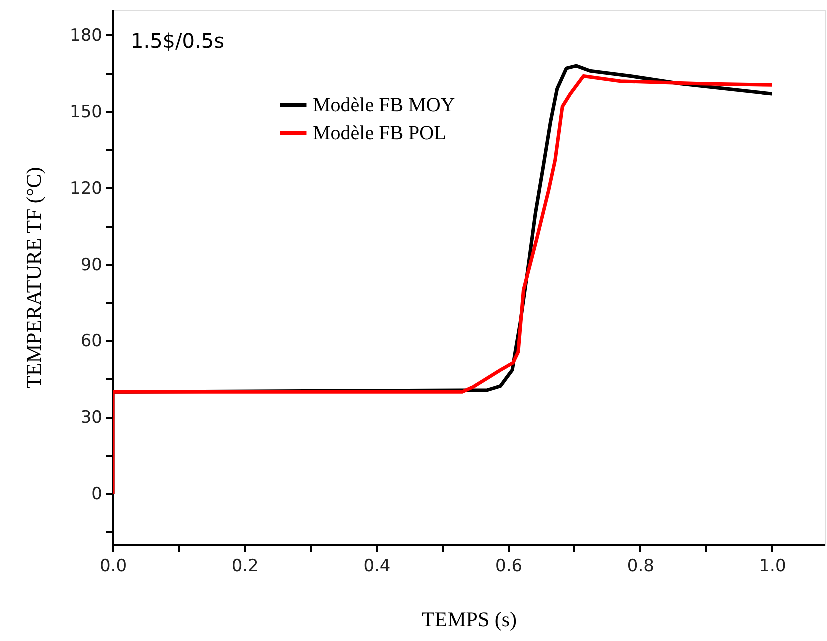  Describe the element at coordinates (772, 566) in the screenshot. I see `x-tick-label: 1.0` at that location.